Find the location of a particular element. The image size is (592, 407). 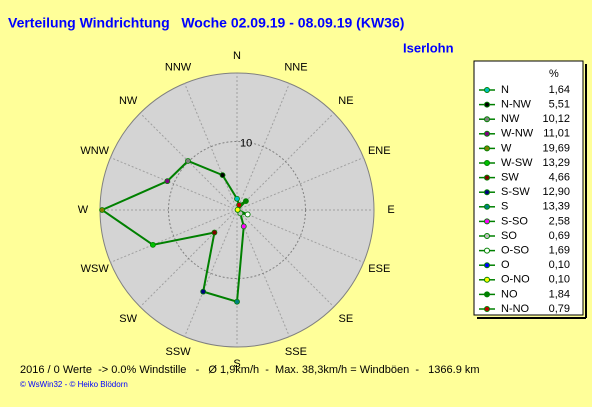

legend-value: 5,51 is located at coordinates (559, 105).